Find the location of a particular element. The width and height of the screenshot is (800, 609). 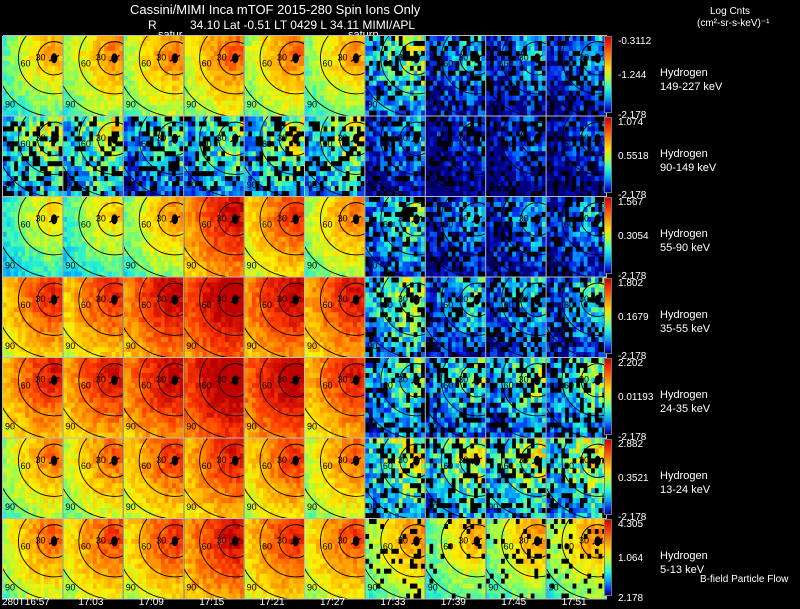

species-label: Hydrogen is located at coordinates (684, 556).